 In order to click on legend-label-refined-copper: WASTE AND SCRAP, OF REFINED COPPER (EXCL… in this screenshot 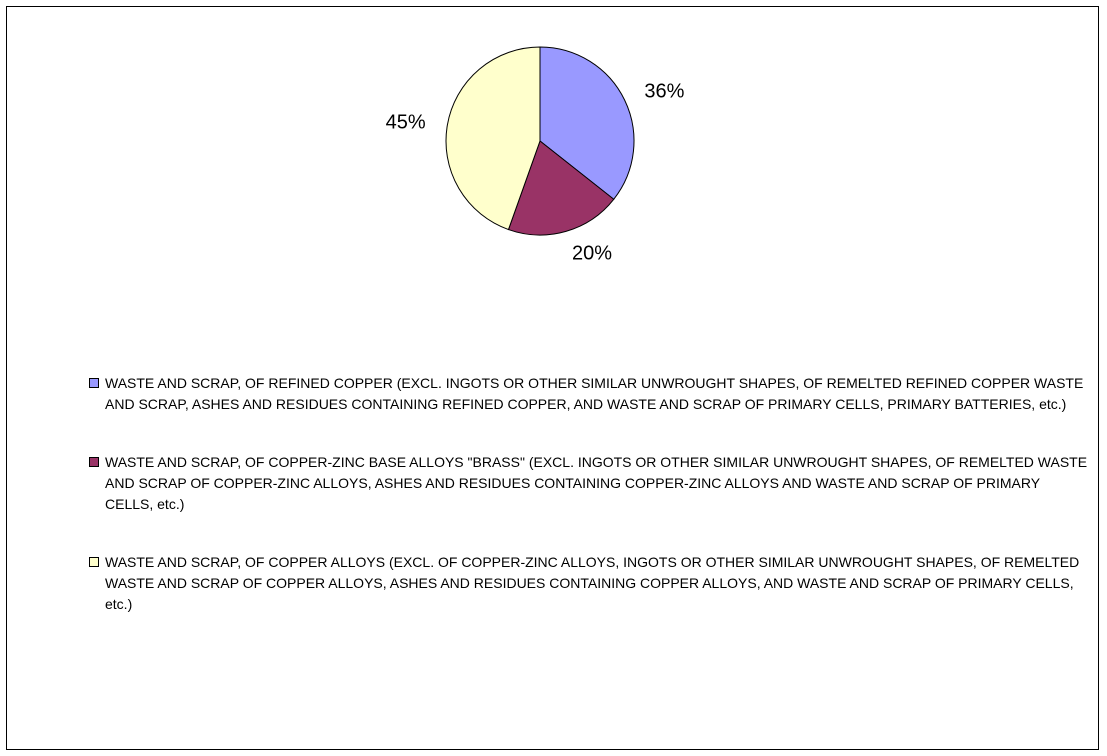, I will do `click(594, 393)`.